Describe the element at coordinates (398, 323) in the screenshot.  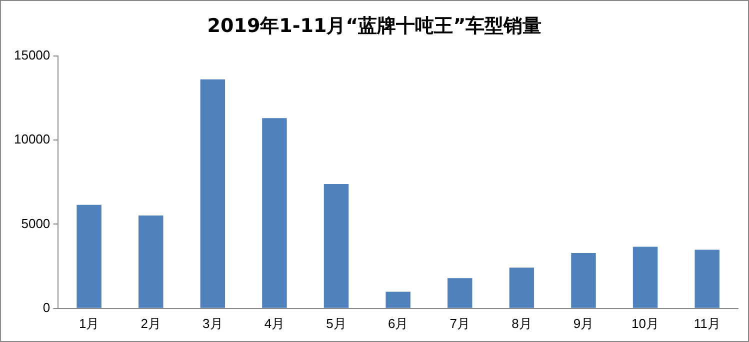
I see `x-tick-label: 6月` at that location.